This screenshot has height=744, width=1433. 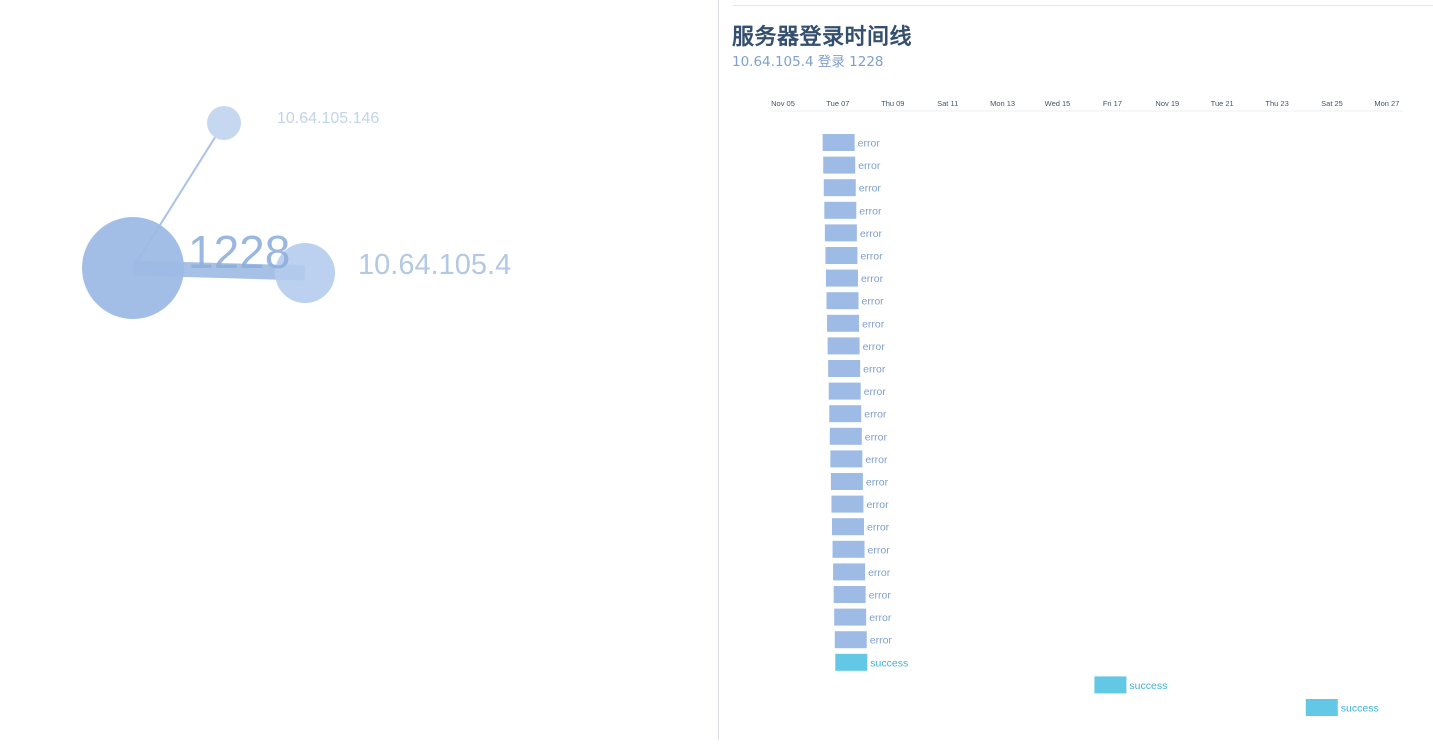 I want to click on axis-tick-label: Nov 05, so click(x=783, y=103).